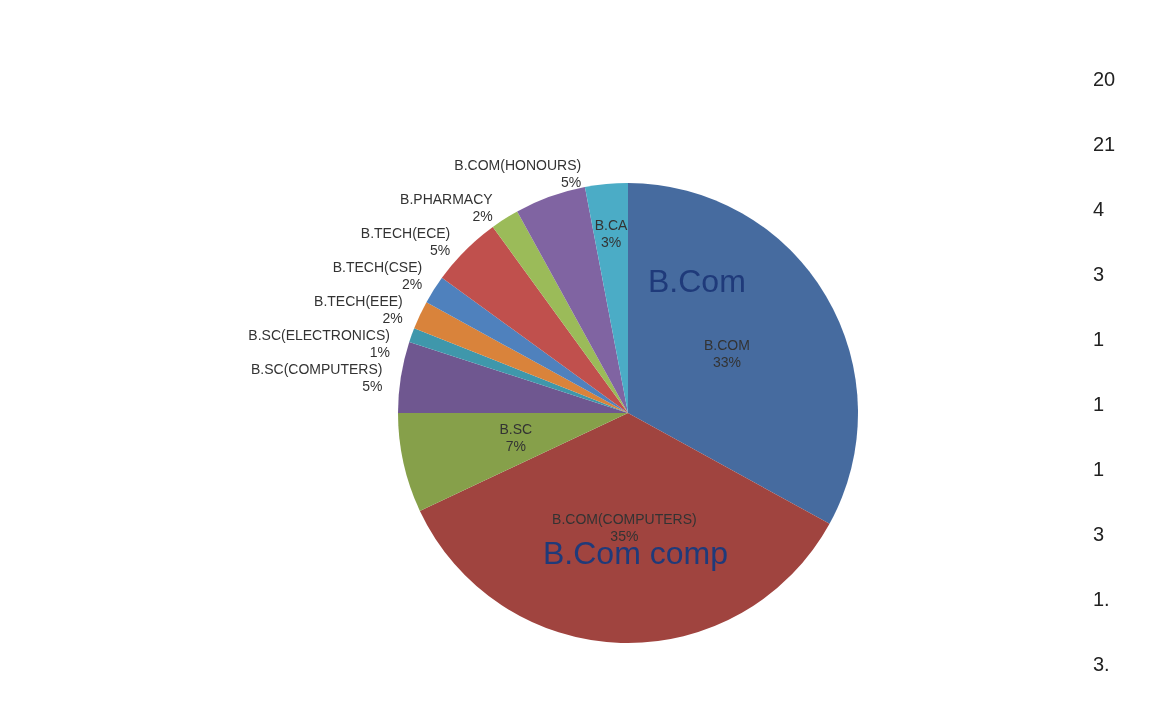 The image size is (1165, 702). What do you see at coordinates (1099, 209) in the screenshot?
I see `text: 4` at bounding box center [1099, 209].